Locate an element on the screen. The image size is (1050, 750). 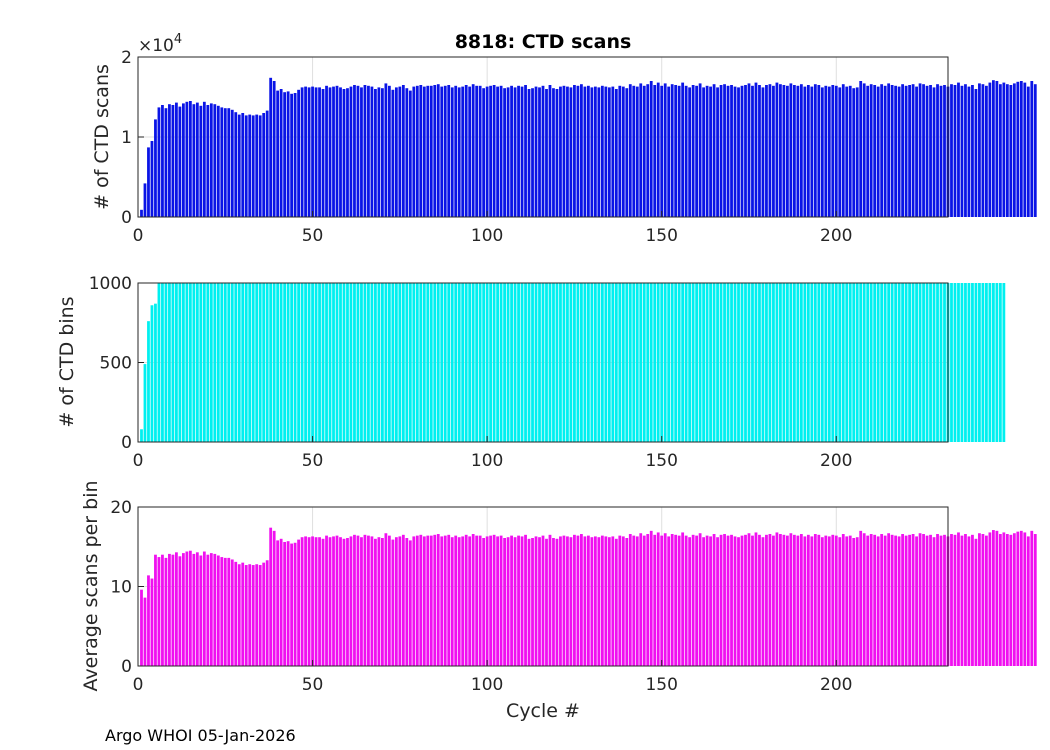
x-tick-label-avg-scans: 100 is located at coordinates (487, 685).